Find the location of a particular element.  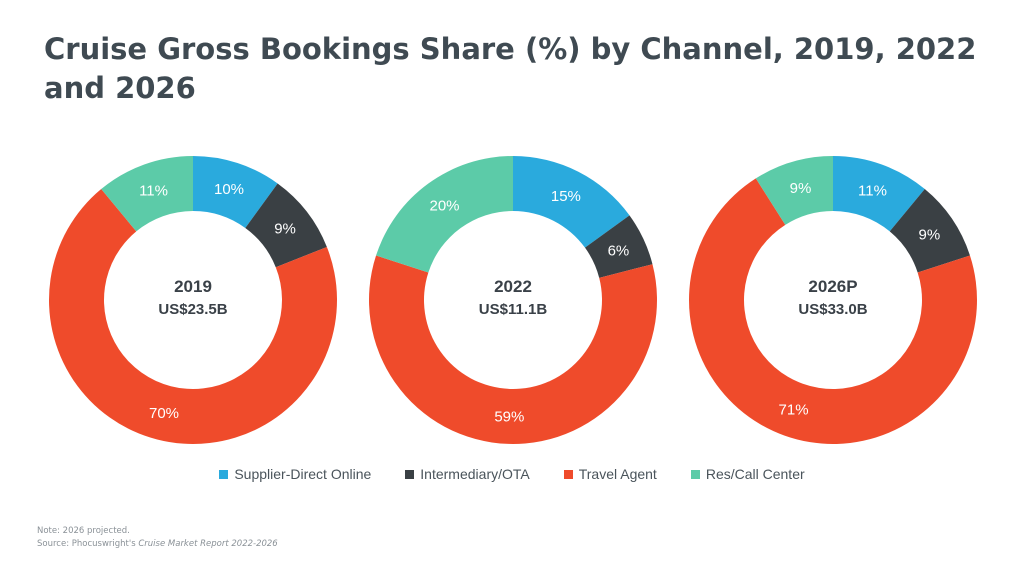

slice-label: 59% is located at coordinates (509, 416).